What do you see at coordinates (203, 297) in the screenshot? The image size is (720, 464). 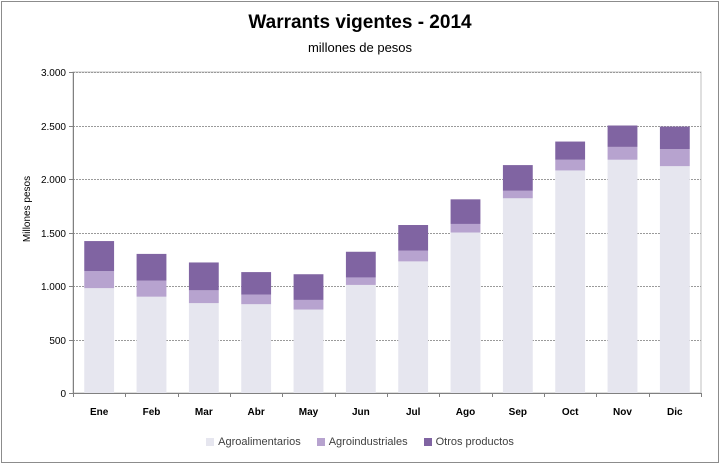 I see `bar-agroindustriales-mar` at bounding box center [203, 297].